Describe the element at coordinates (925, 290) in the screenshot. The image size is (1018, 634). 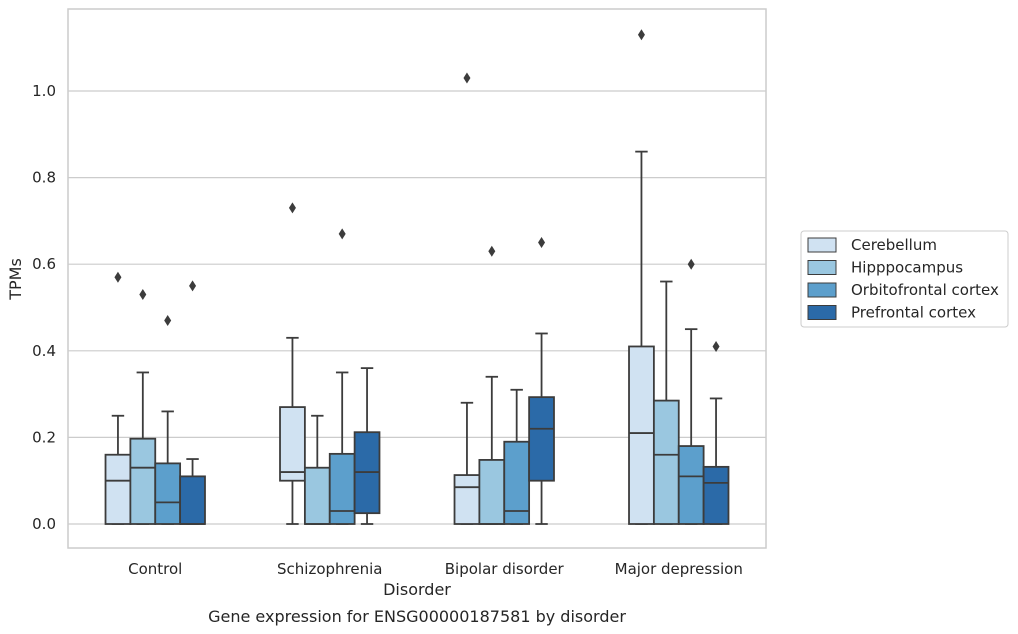
I see `legend-label: Orbitofrontal cortex` at that location.